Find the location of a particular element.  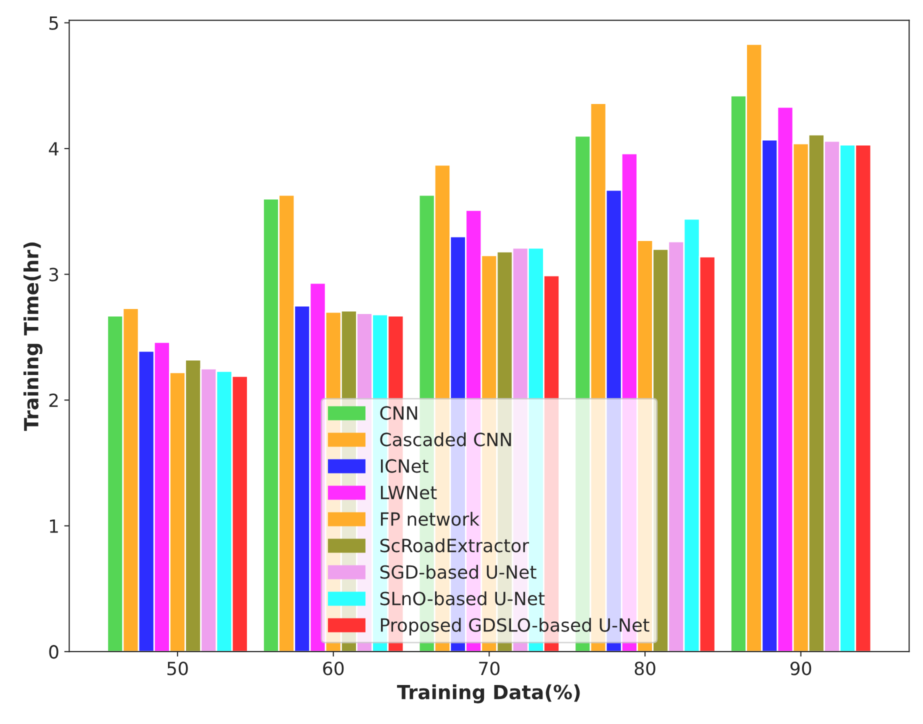

y-axis-title: Training Time(hr) is located at coordinates (32, 336).